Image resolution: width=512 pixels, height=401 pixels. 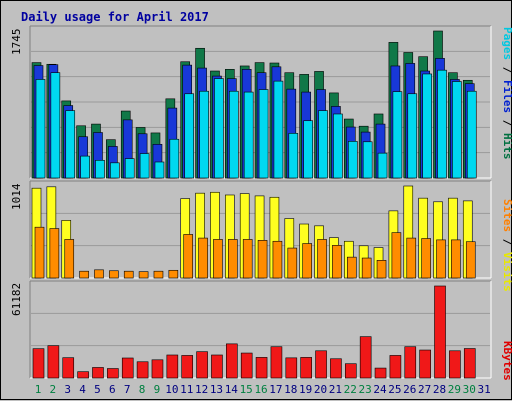 What do you see at coordinates (171, 389) in the screenshot?
I see `day-label: 10` at bounding box center [171, 389].